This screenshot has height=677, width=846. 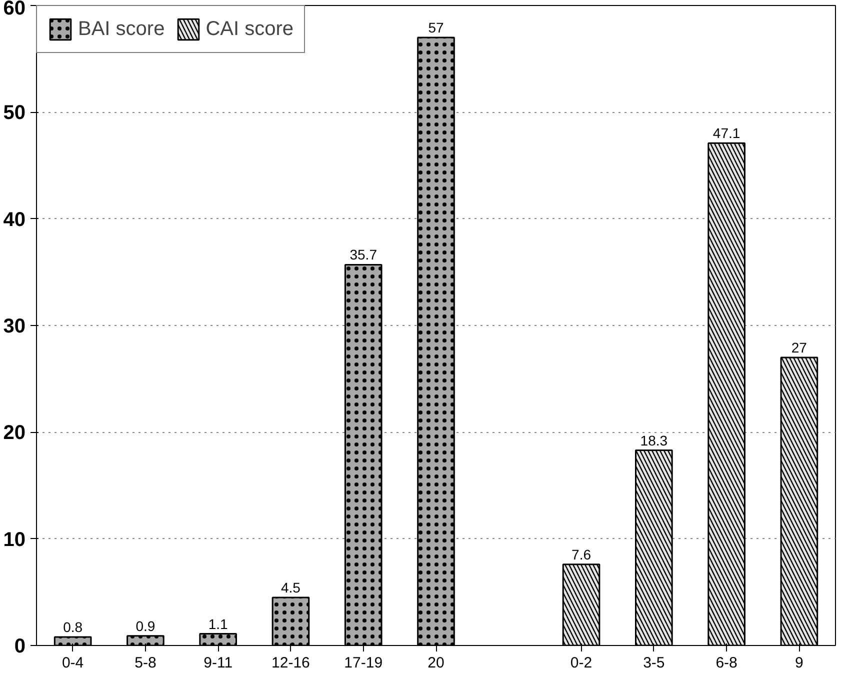 I want to click on x-tick-label: 6-8, so click(x=727, y=663).